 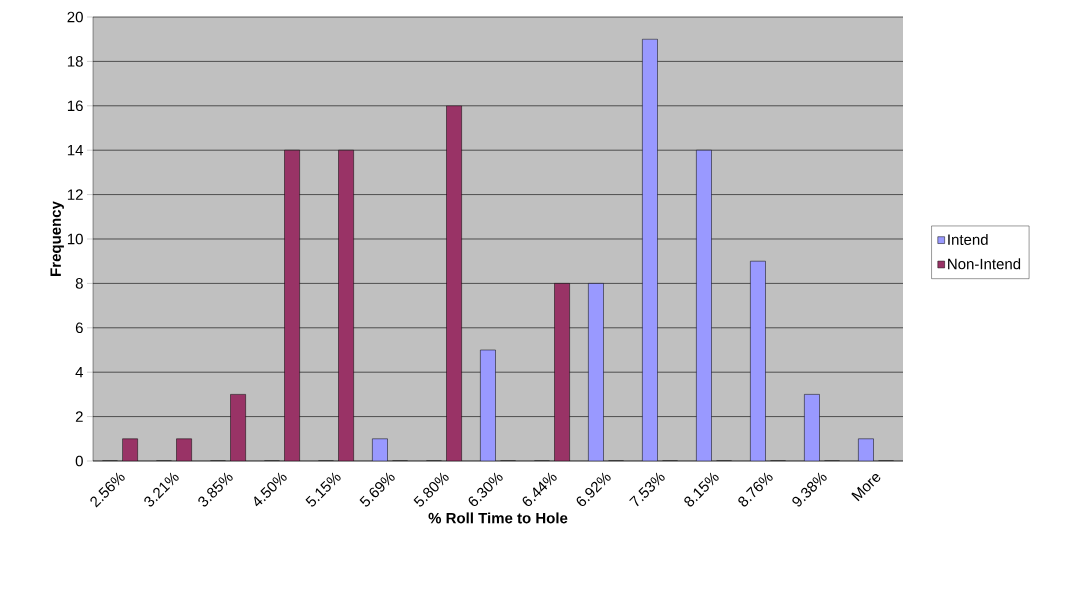 What do you see at coordinates (75, 106) in the screenshot?
I see `y-tick-label: 16` at bounding box center [75, 106].